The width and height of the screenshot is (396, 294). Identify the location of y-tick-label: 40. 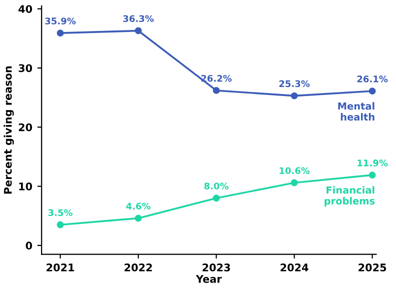
(25, 9).